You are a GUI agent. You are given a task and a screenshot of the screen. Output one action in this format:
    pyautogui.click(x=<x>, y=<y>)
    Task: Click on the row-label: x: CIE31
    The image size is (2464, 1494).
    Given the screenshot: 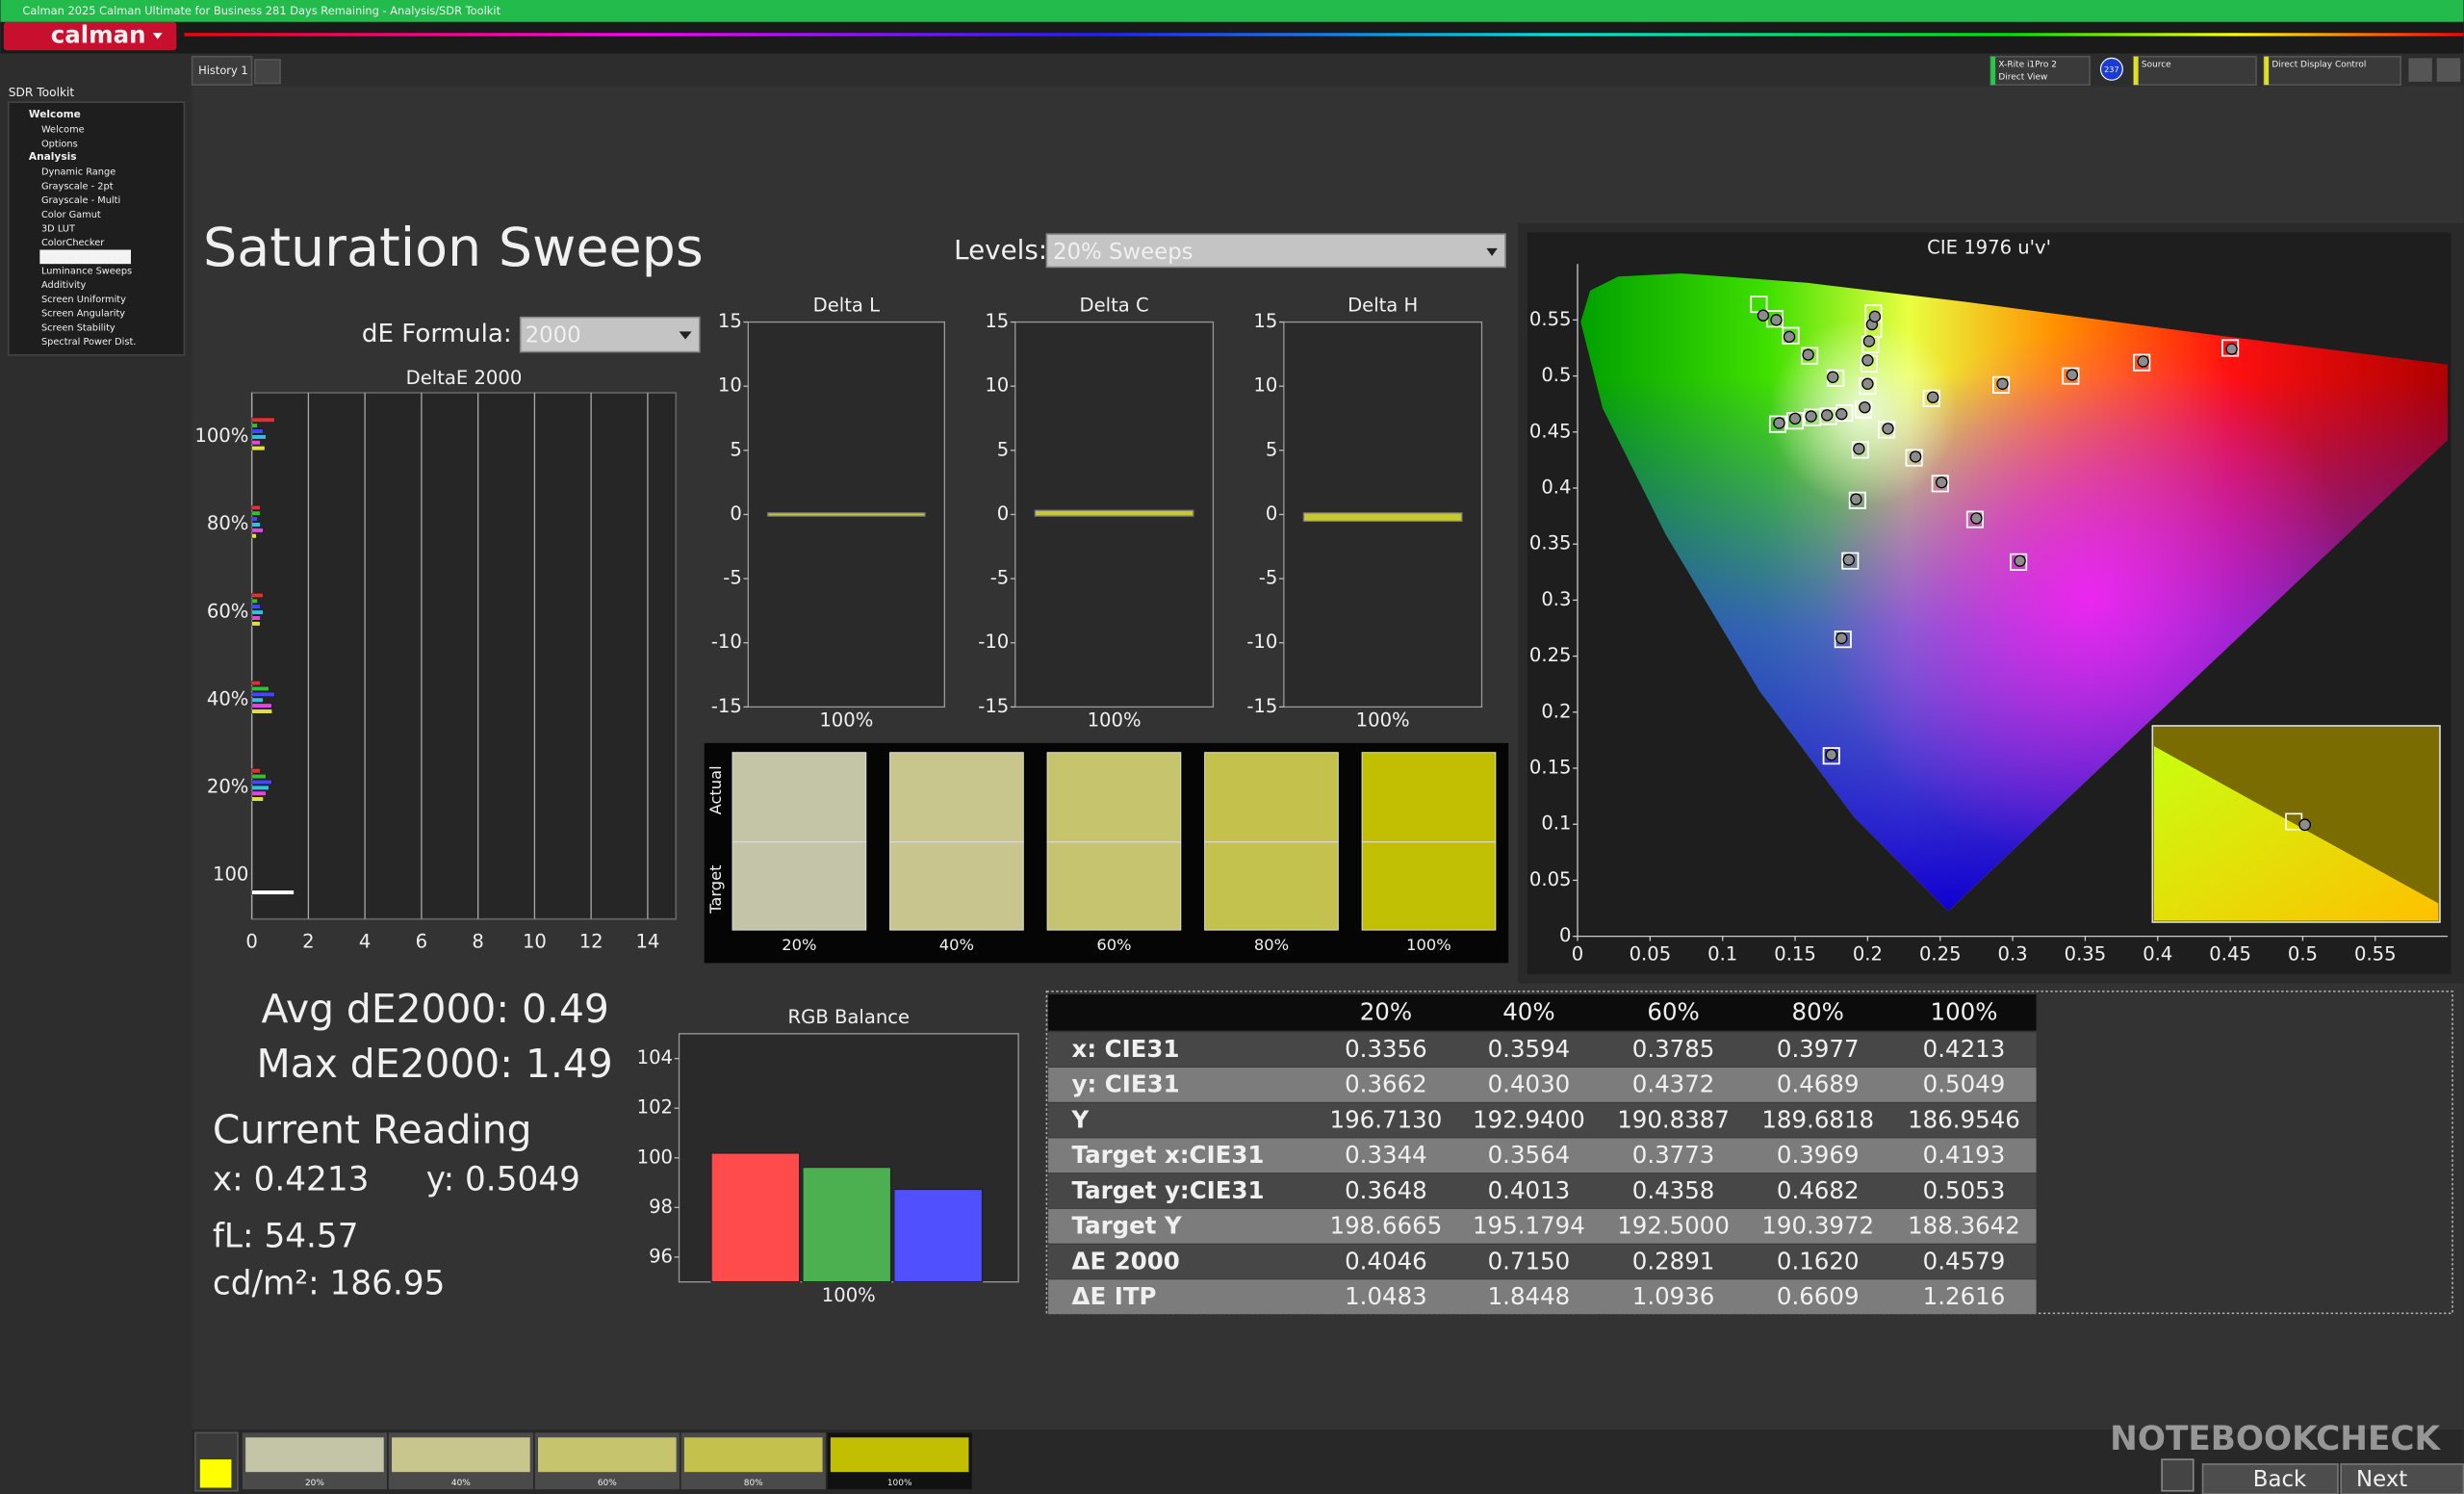 What is the action you would take?
    pyautogui.click(x=1126, y=1049)
    